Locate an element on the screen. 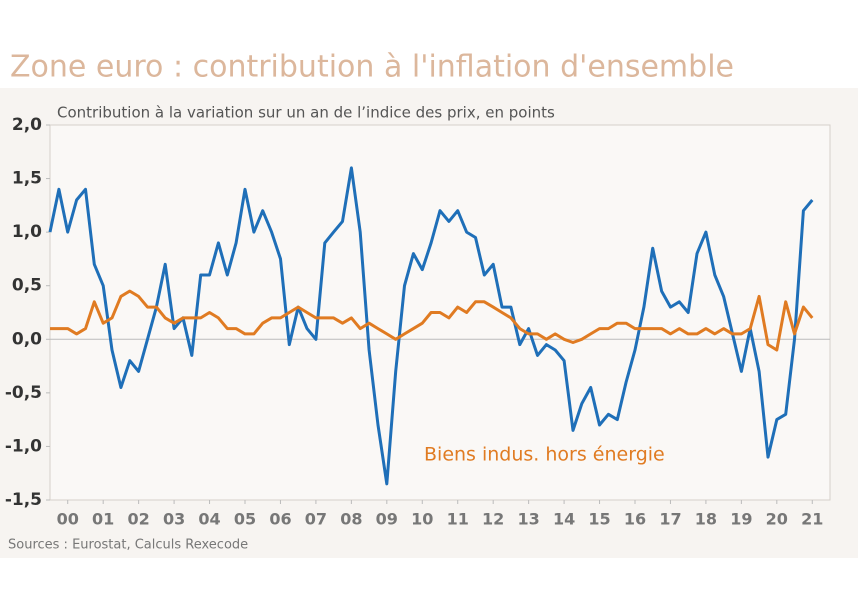  y-tick-label: 0,0 is located at coordinates (27, 339).